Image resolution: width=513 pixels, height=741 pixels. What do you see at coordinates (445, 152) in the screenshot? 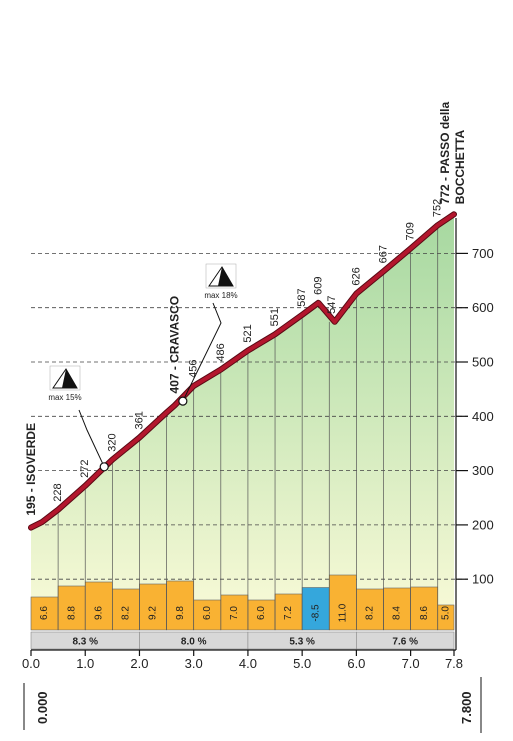
I see `summit-label-line1: 772 - PASSO della` at bounding box center [445, 152].